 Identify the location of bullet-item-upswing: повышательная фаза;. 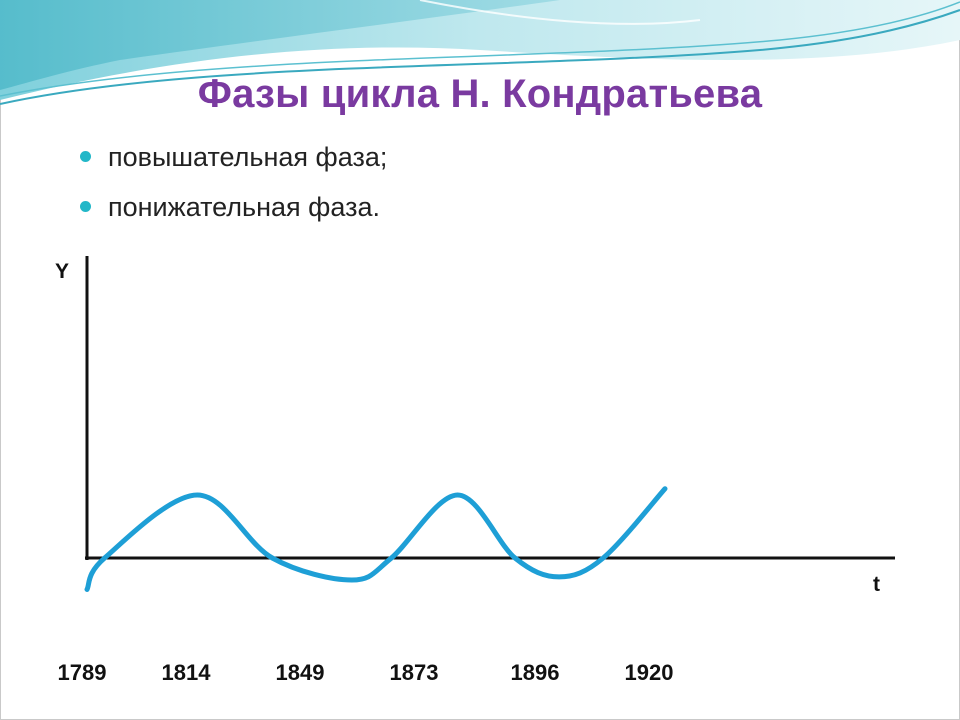
(232, 163).